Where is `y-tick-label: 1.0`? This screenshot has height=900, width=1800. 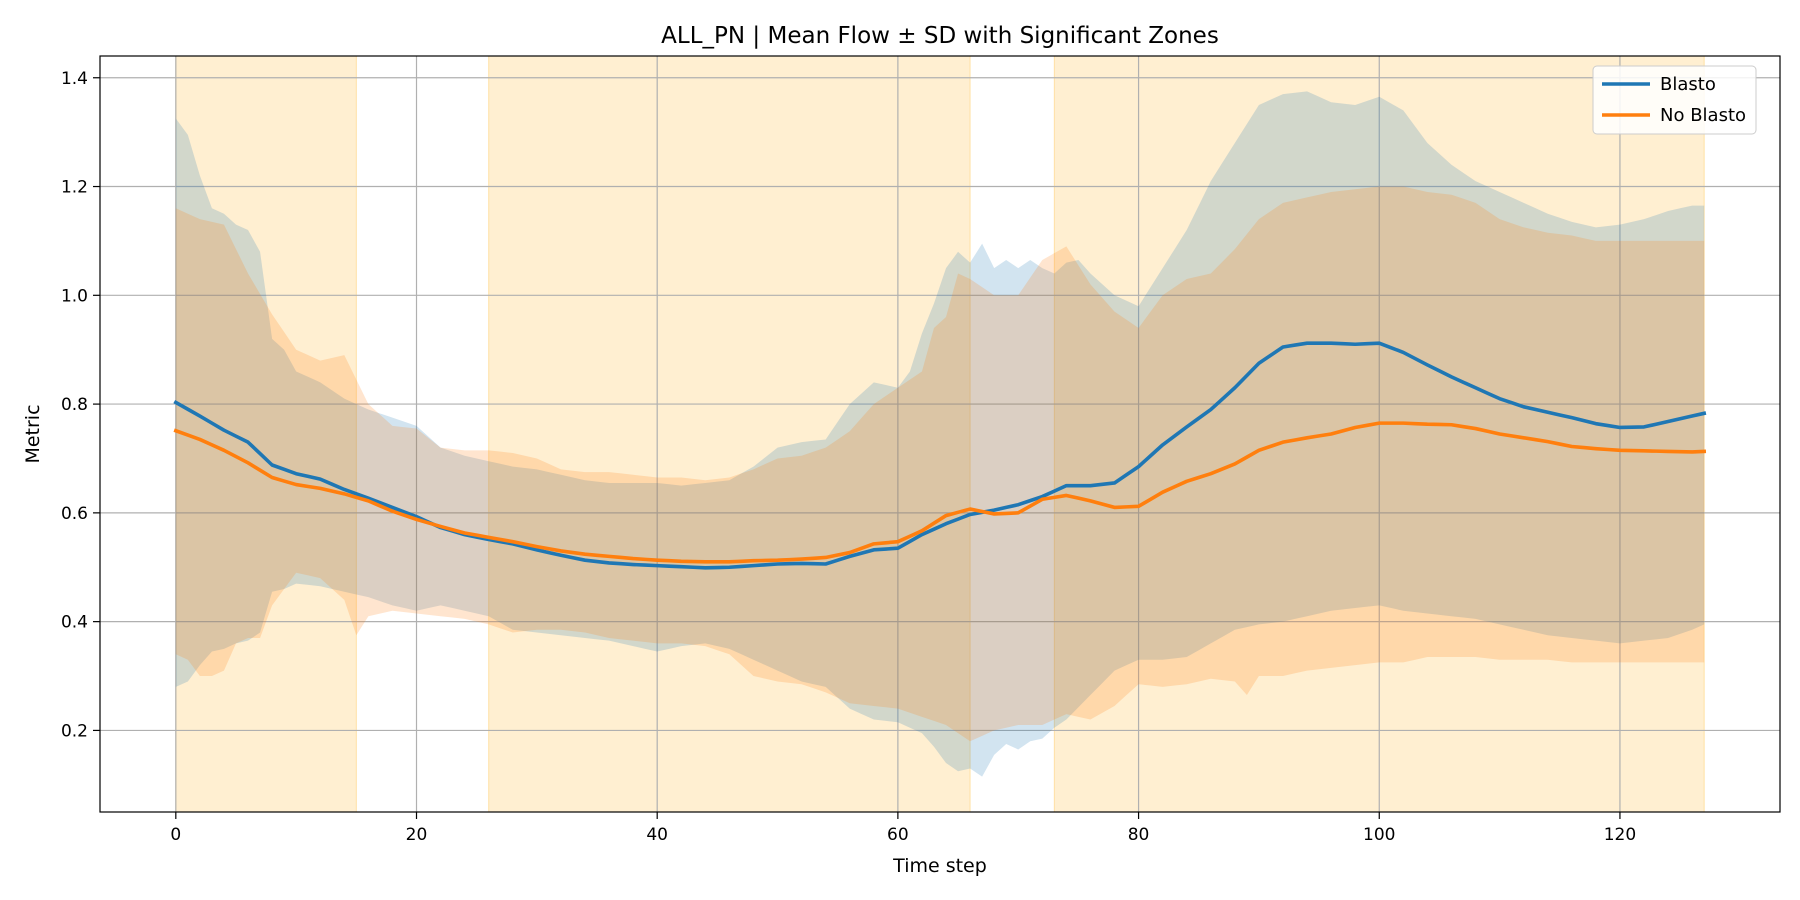 y-tick-label: 1.0 is located at coordinates (74, 296).